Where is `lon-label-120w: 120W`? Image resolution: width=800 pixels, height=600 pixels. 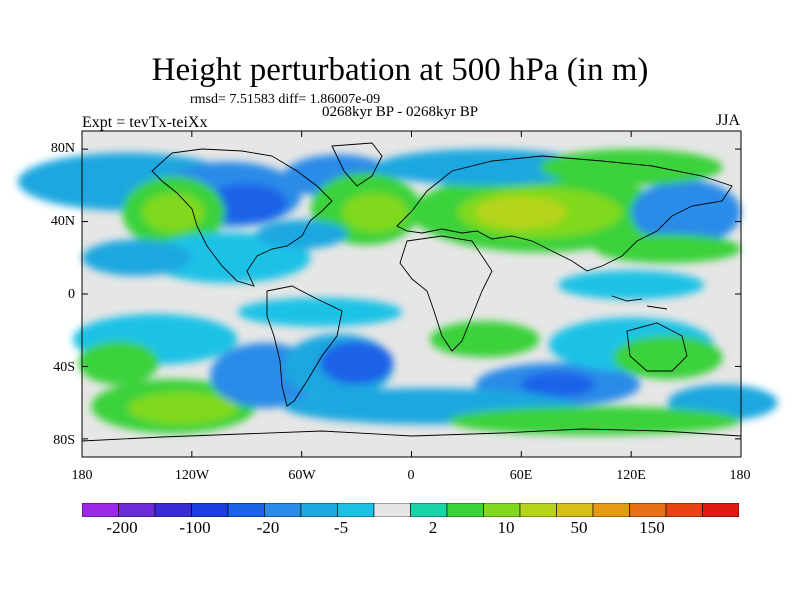
lon-label-120w: 120W is located at coordinates (192, 475).